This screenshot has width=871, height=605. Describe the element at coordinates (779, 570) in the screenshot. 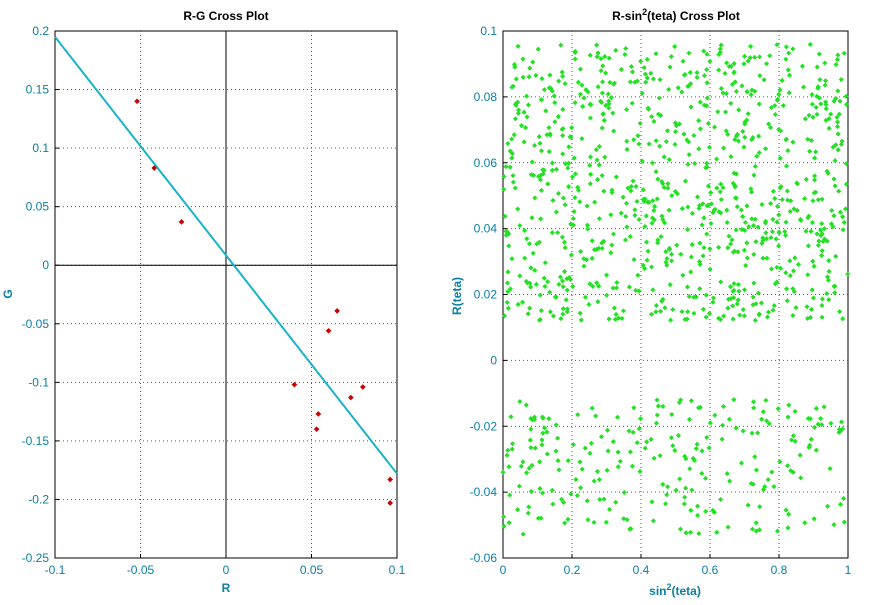

I see `r-sin2-x-tick-label: 0.8` at that location.